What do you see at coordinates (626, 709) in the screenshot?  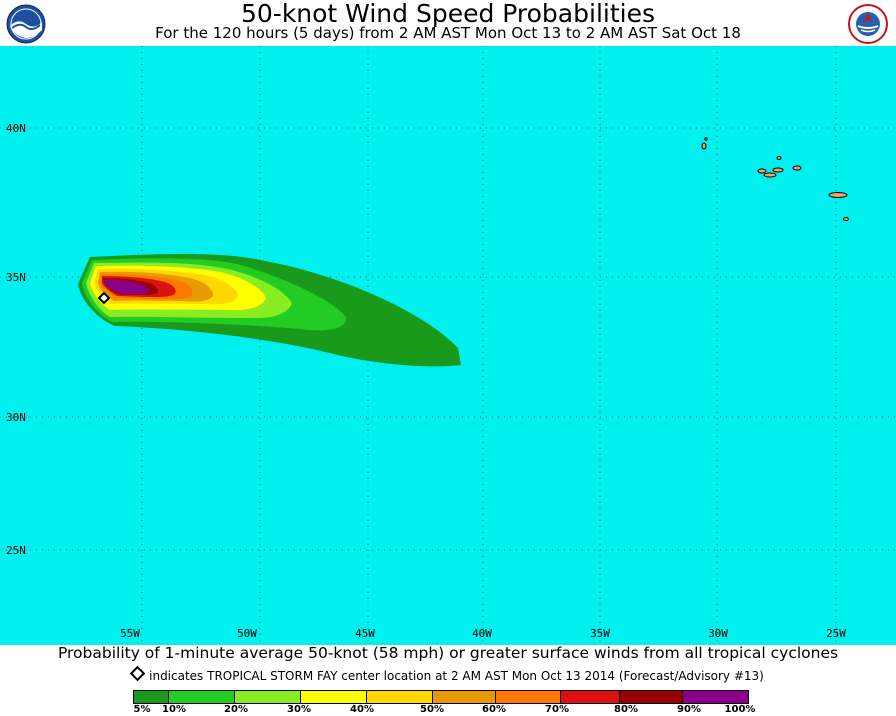 I see `legend-label-80: 80%` at bounding box center [626, 709].